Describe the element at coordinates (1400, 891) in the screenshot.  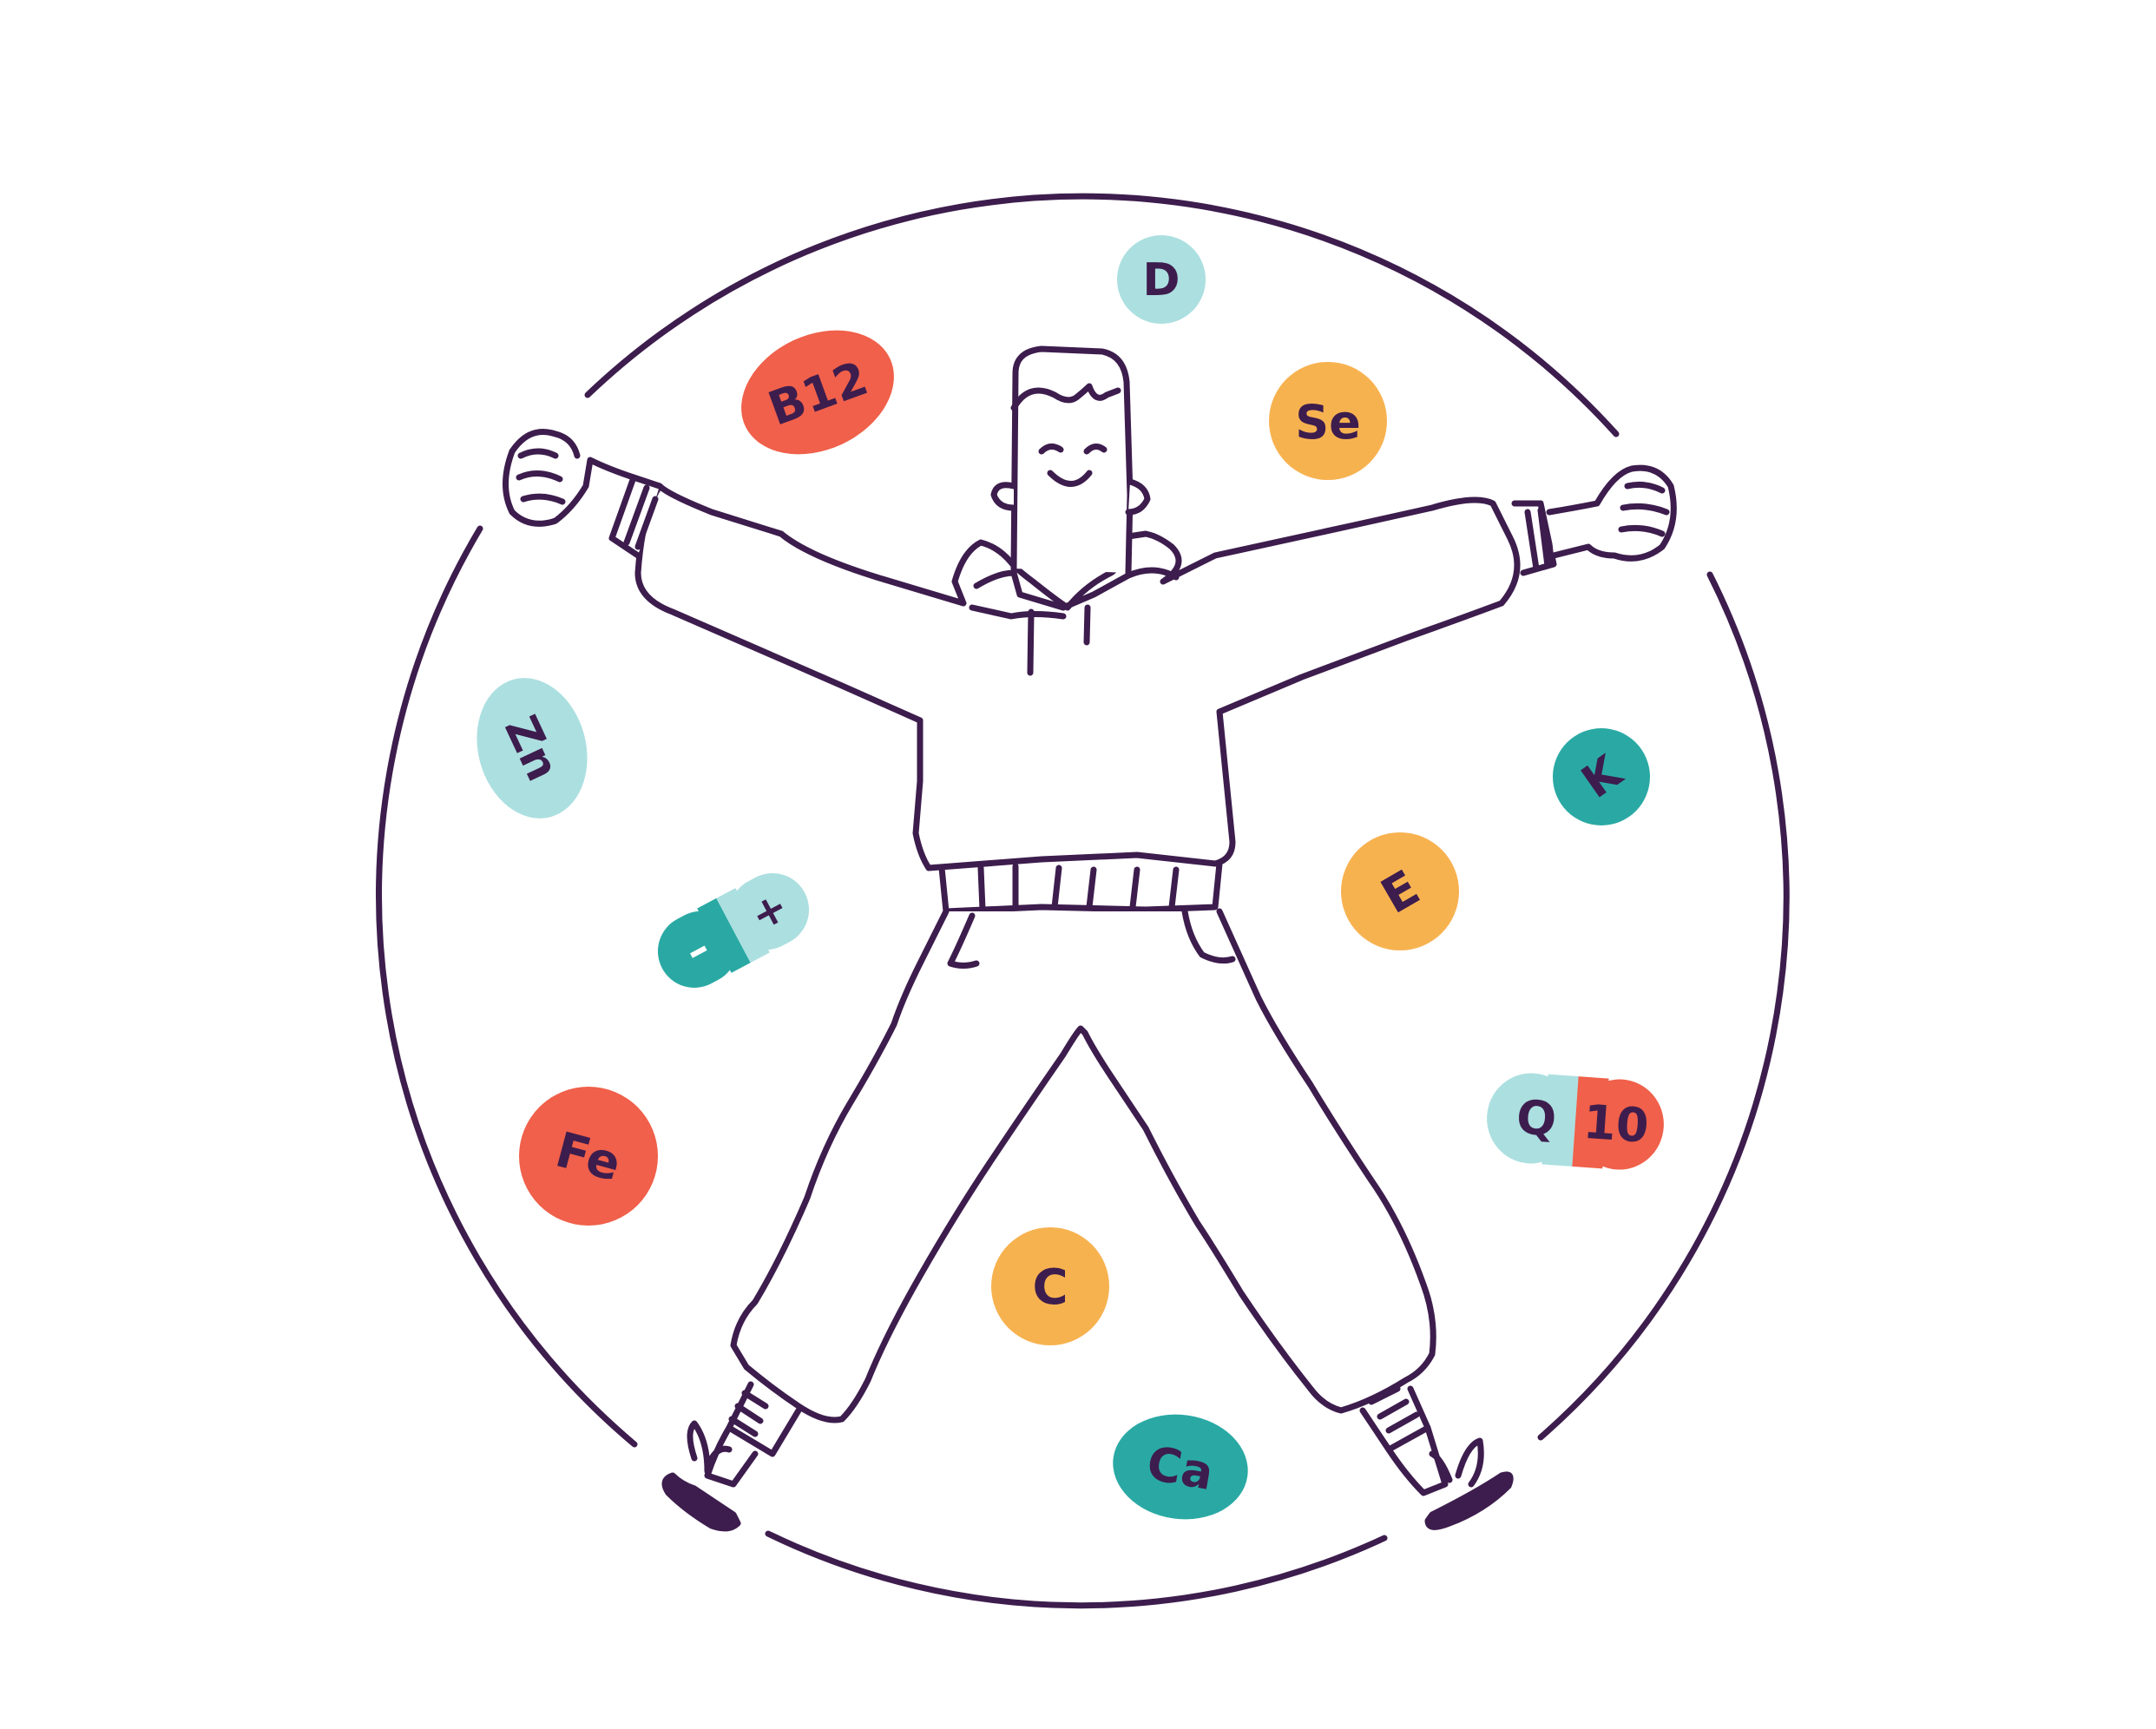
I see `badge-e: E` at that location.